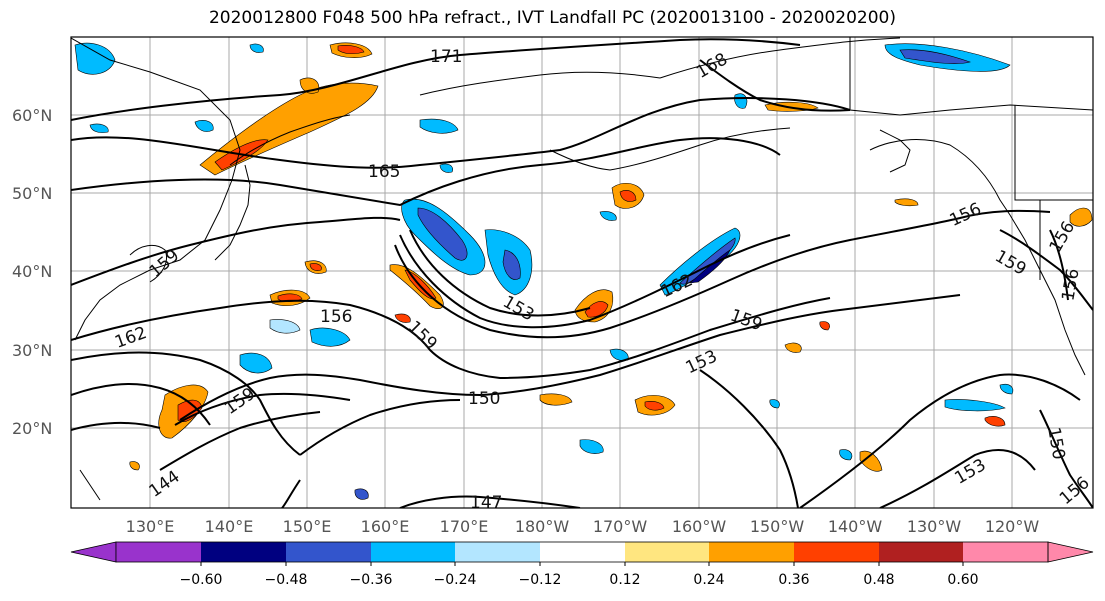  I want to click on lon-label: 180°W, so click(542, 526).